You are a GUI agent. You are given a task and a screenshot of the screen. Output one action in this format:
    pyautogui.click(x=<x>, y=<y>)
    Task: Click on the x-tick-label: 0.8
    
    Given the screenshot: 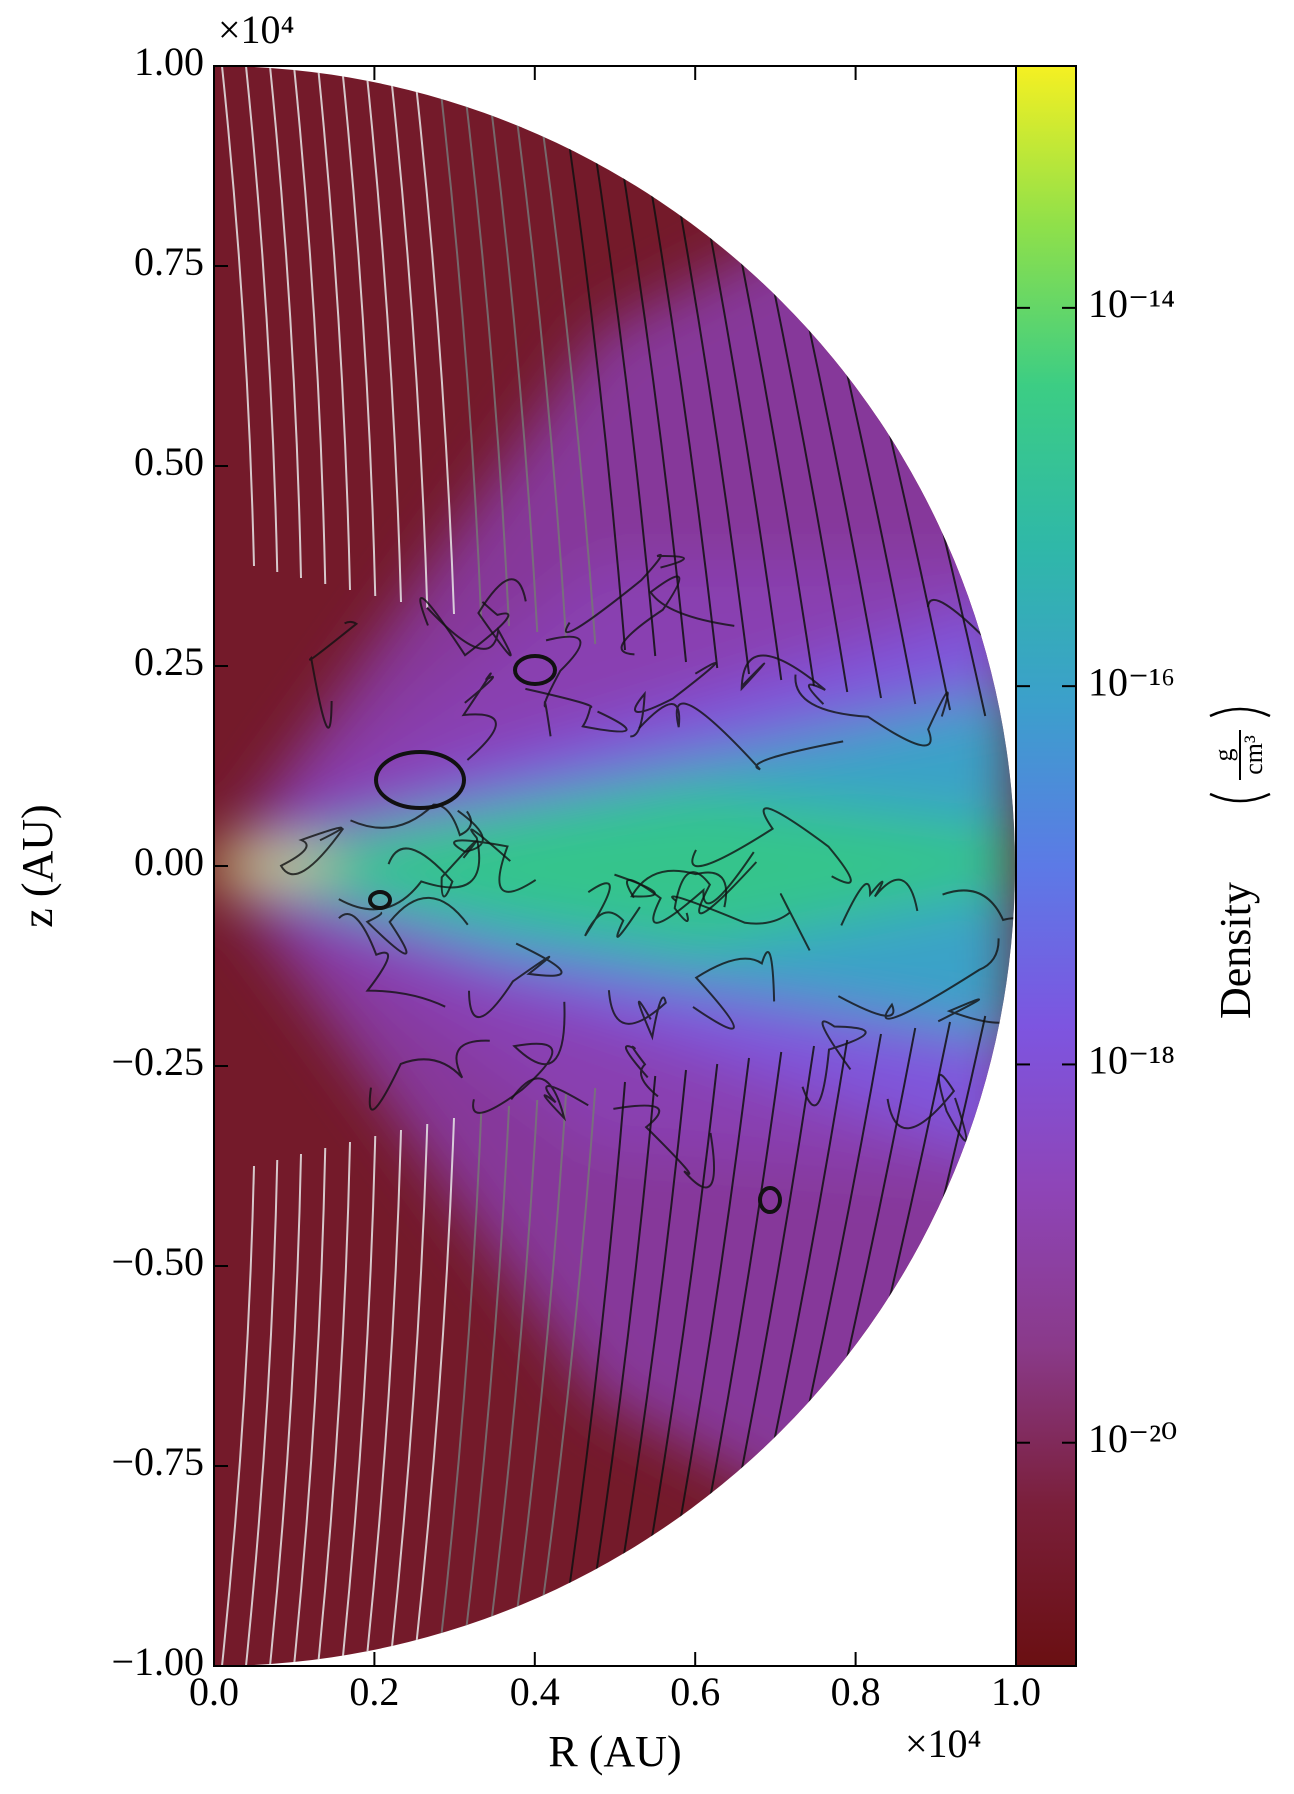 What is the action you would take?
    pyautogui.click(x=856, y=1691)
    